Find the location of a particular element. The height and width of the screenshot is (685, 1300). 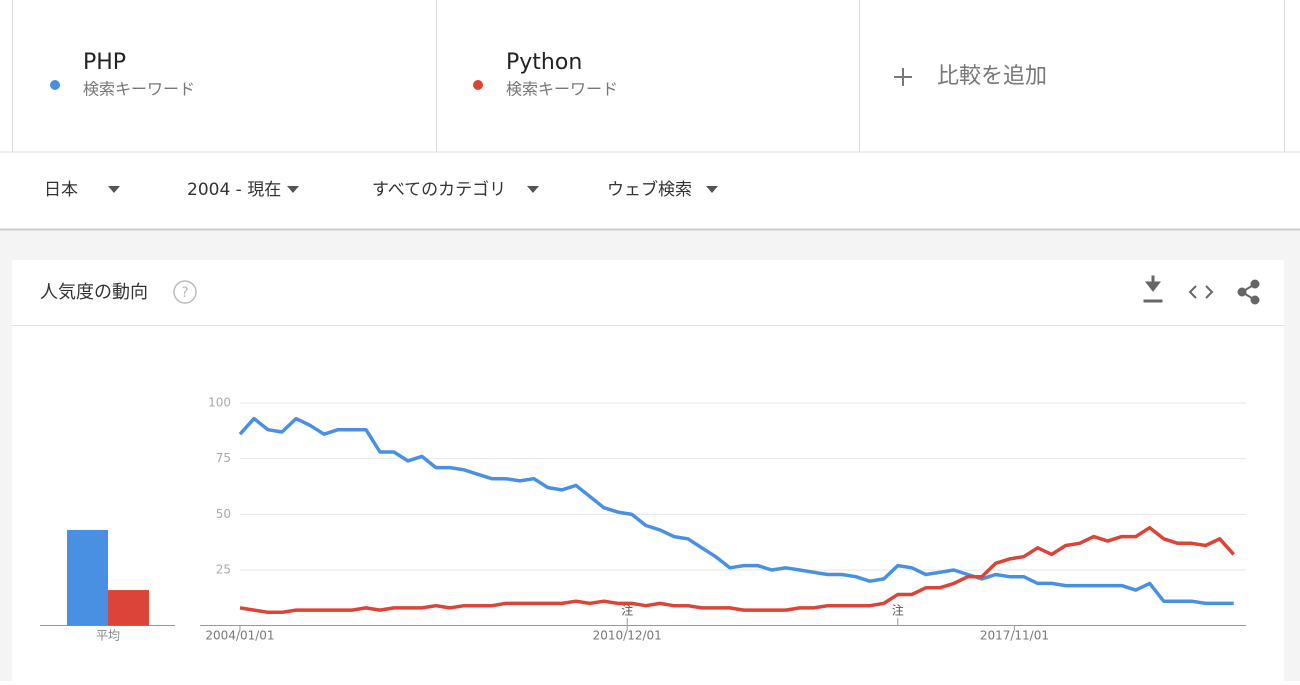

term: Python is located at coordinates (544, 62).